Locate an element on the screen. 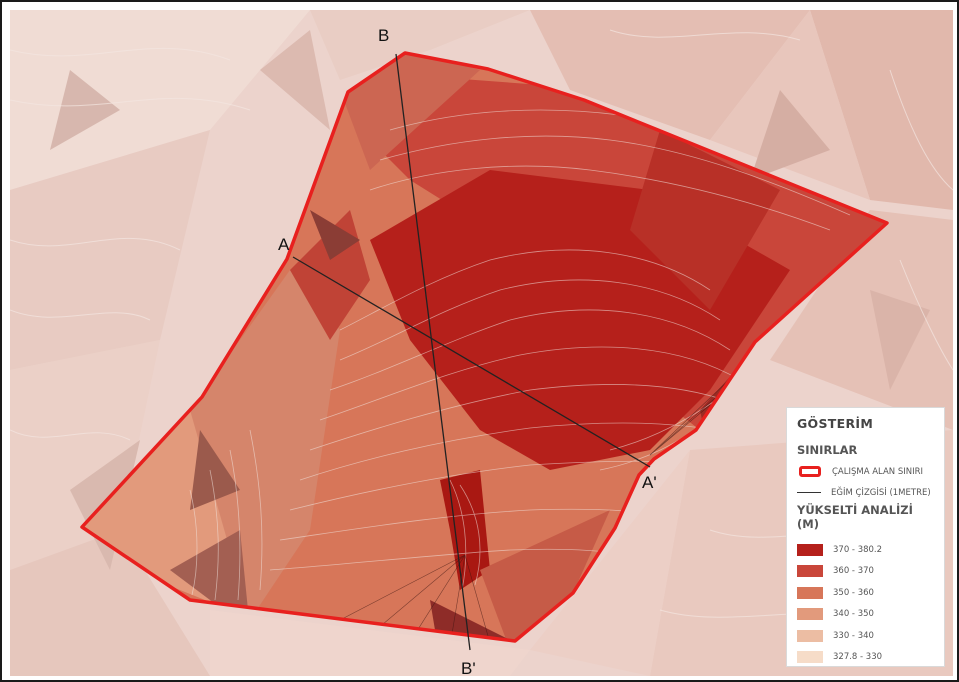  elevation-class-label: 350 - 360 is located at coordinates (853, 592).